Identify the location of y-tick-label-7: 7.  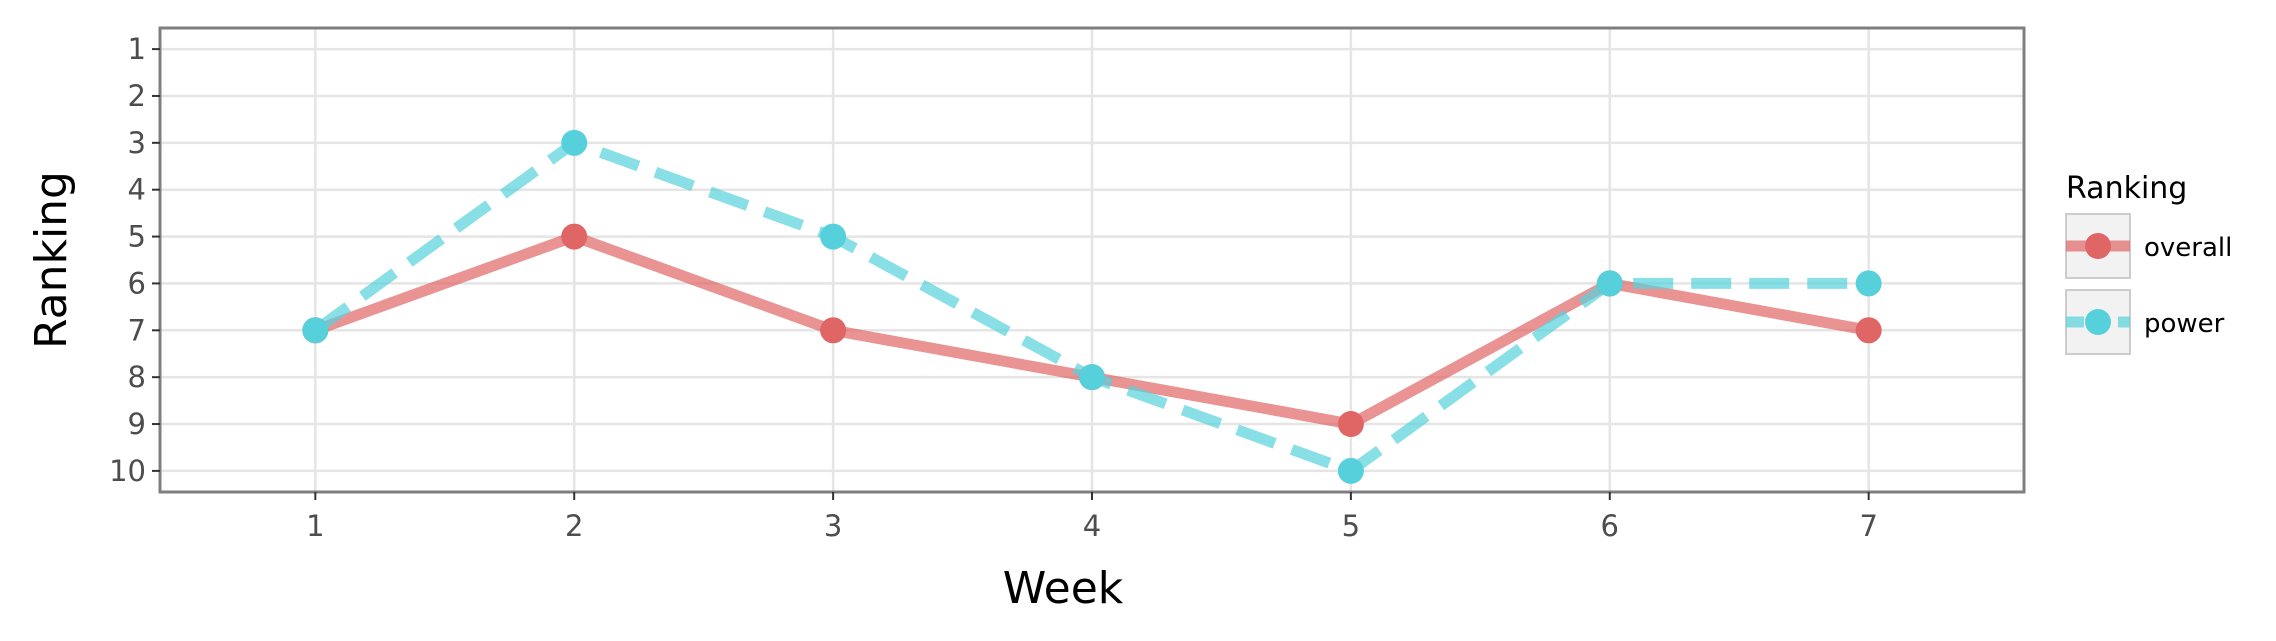
(137, 330).